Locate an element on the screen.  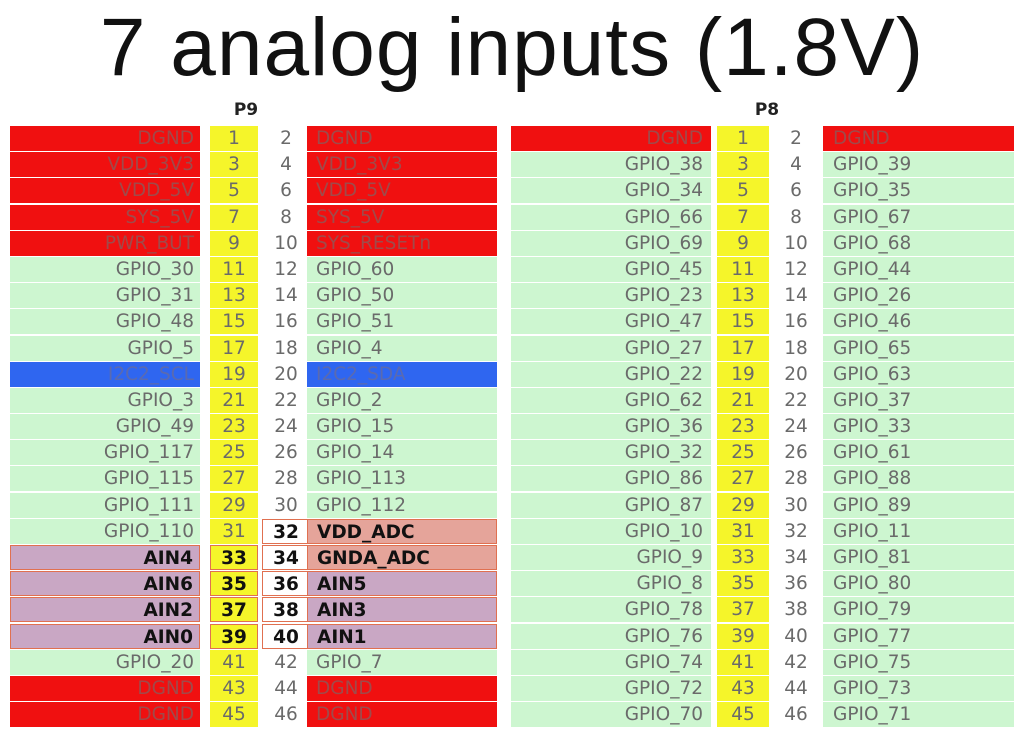
pin-label-left: GPIO_49 is located at coordinates (105, 427).